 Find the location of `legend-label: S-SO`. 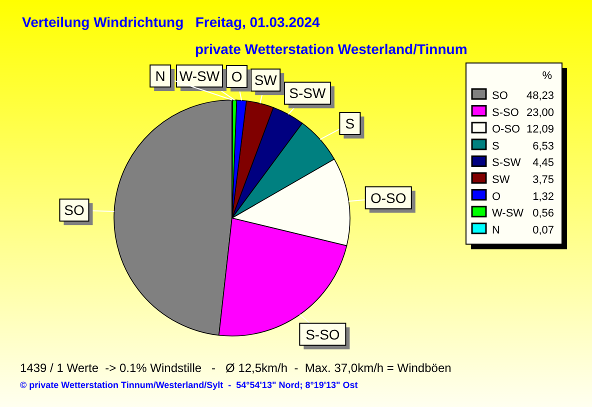

legend-label: S-SO is located at coordinates (506, 112).